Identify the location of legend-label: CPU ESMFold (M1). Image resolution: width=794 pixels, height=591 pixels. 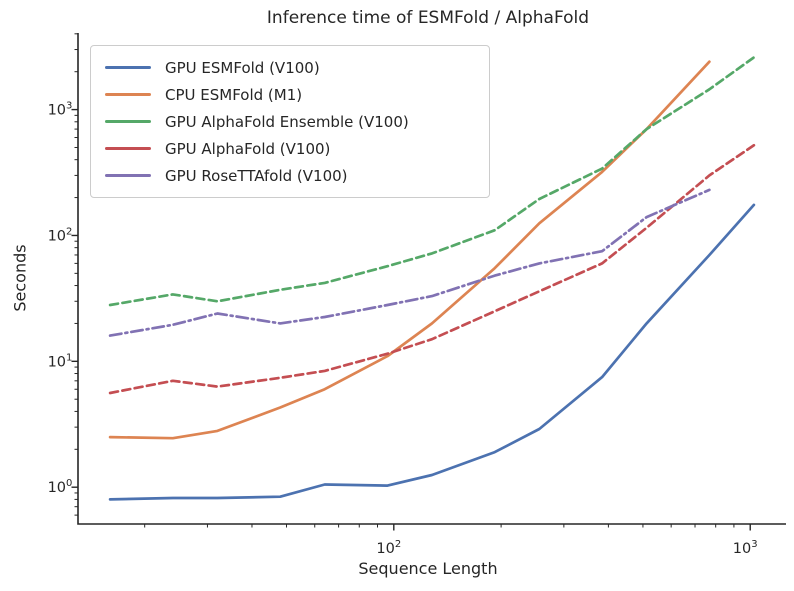
(234, 94).